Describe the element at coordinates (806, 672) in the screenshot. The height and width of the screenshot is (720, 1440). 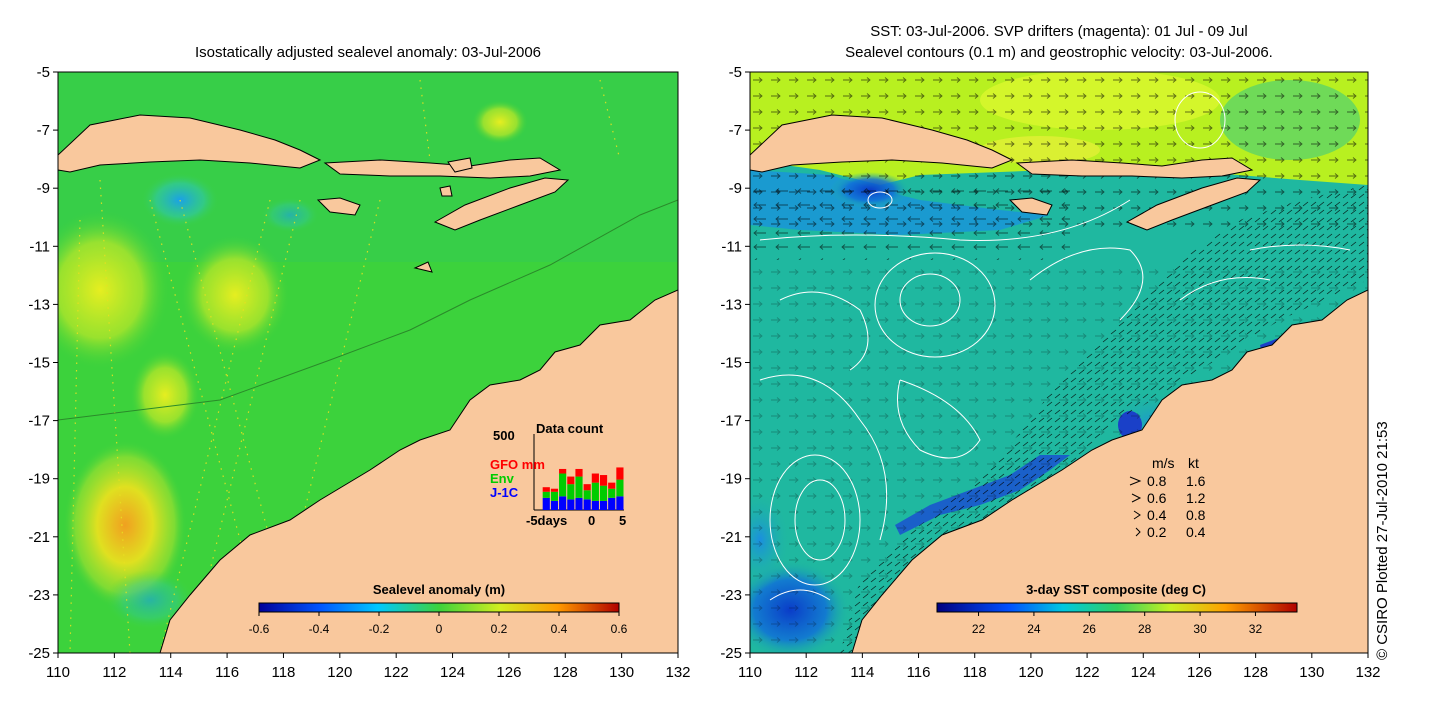
I see `x-tick-label: 112` at that location.